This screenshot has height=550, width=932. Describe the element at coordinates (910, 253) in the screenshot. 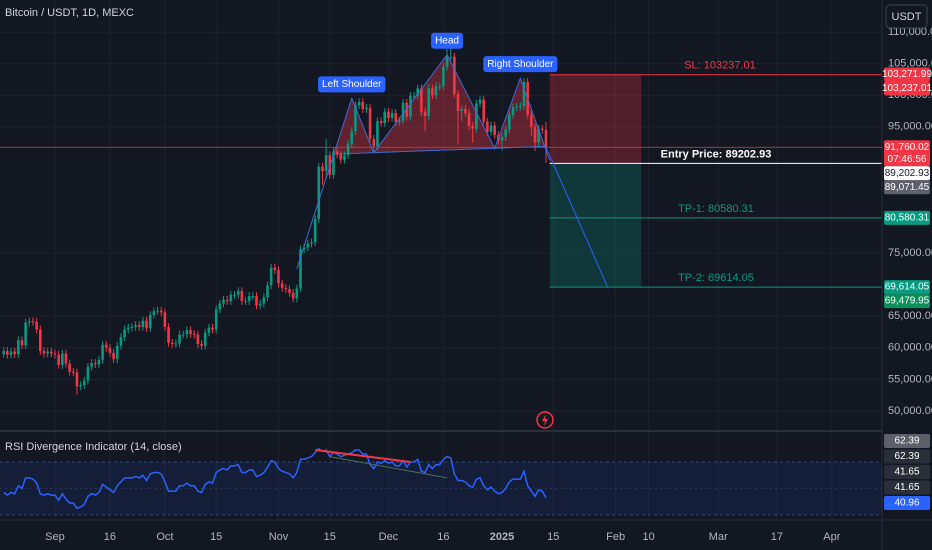

I see `y-tick-label: 75,000.00` at that location.